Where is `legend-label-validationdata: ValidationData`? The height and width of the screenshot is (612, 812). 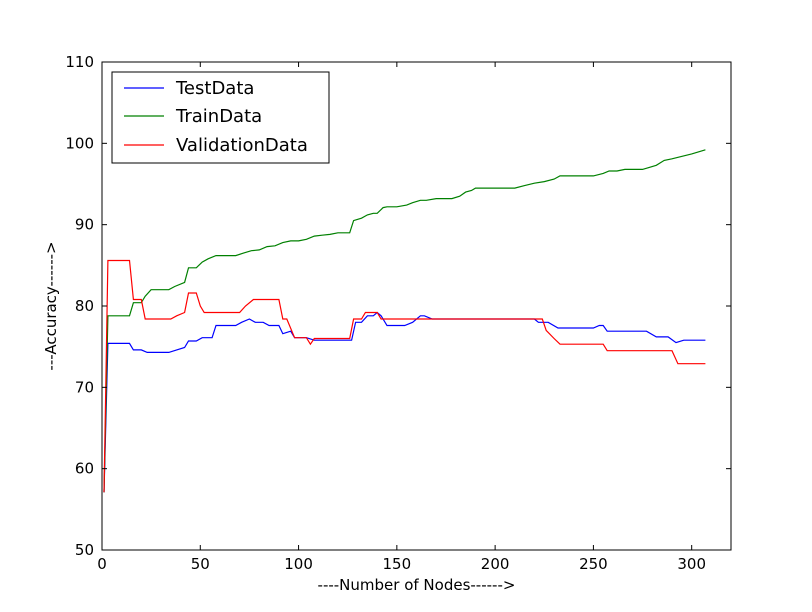
legend-label-validationdata: ValidationData is located at coordinates (242, 145).